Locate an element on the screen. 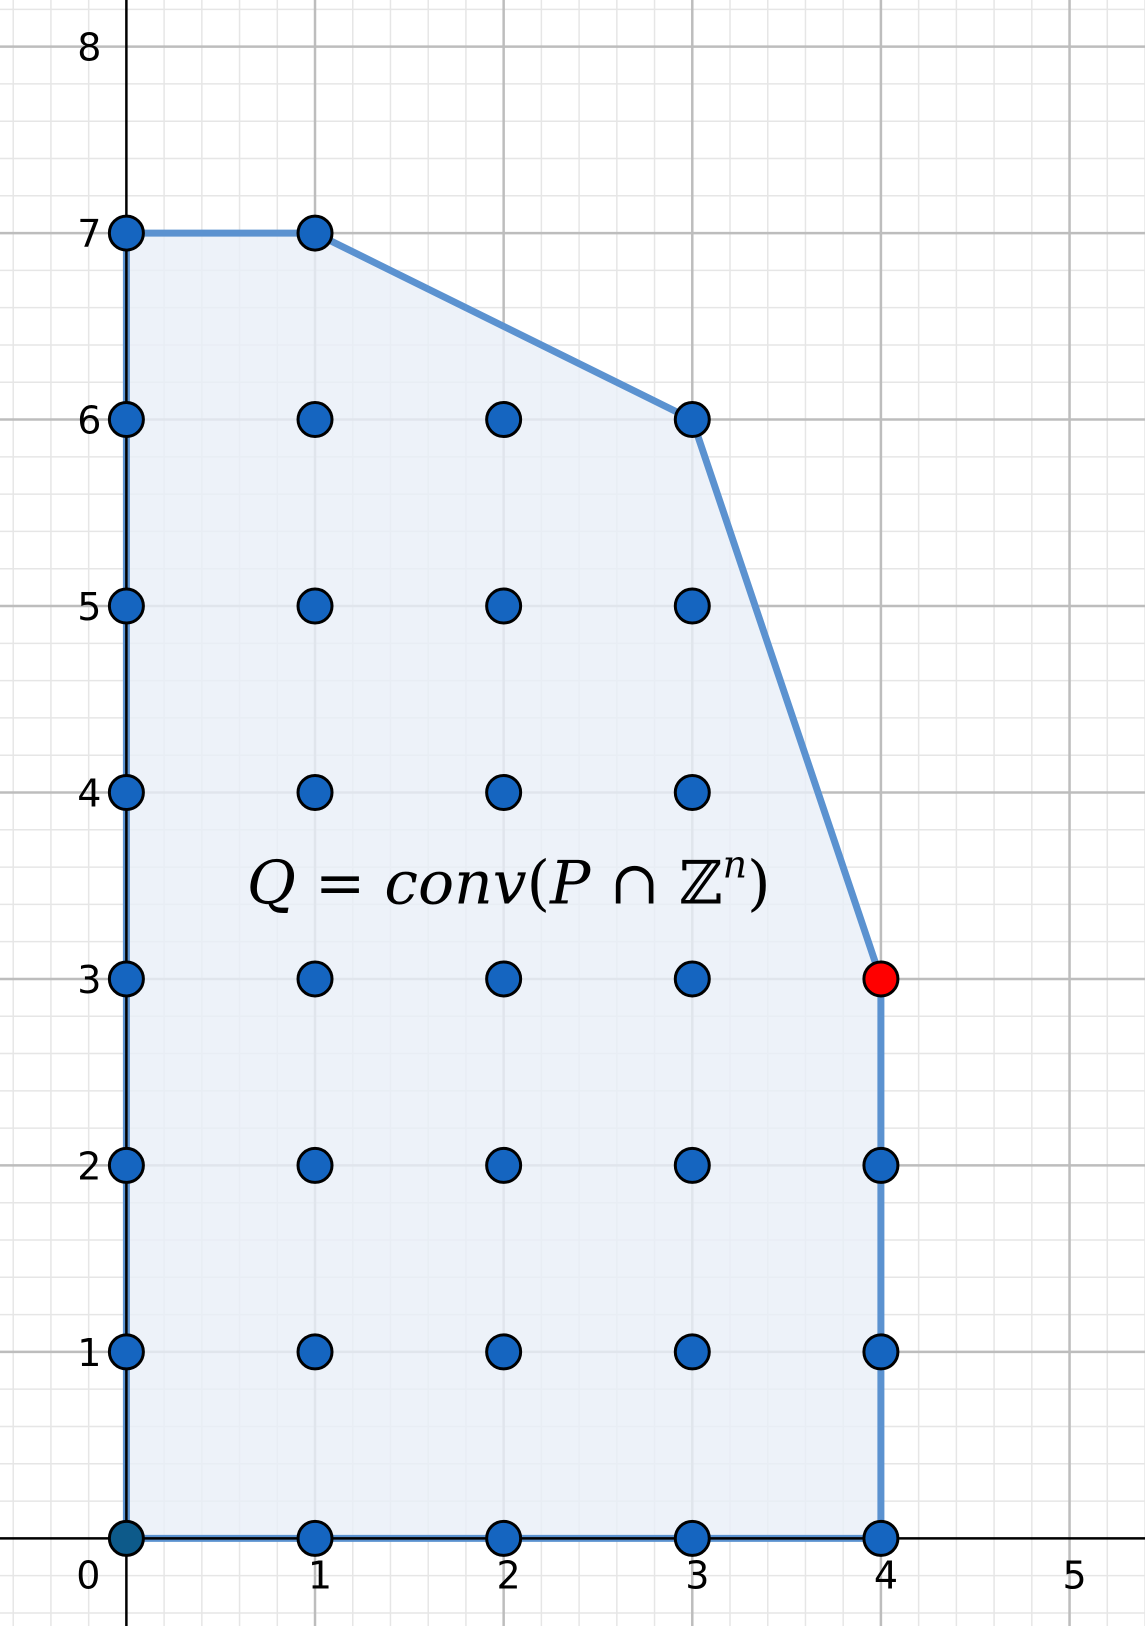 Image resolution: width=1145 pixels, height=1626 pixels. y-tick-label: 6 is located at coordinates (89, 421).